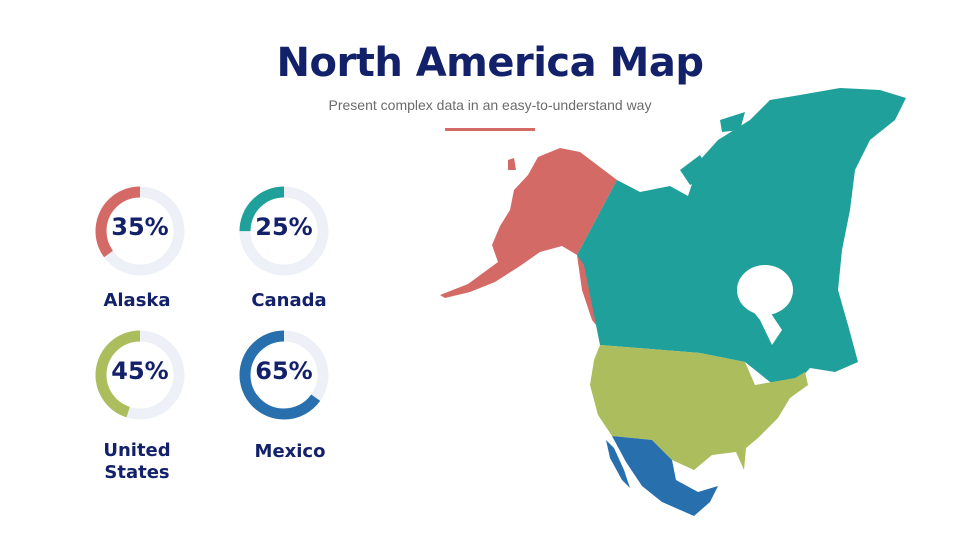 Image resolution: width=980 pixels, height=551 pixels. What do you see at coordinates (140, 371) in the screenshot?
I see `percent-value: 45%` at bounding box center [140, 371].